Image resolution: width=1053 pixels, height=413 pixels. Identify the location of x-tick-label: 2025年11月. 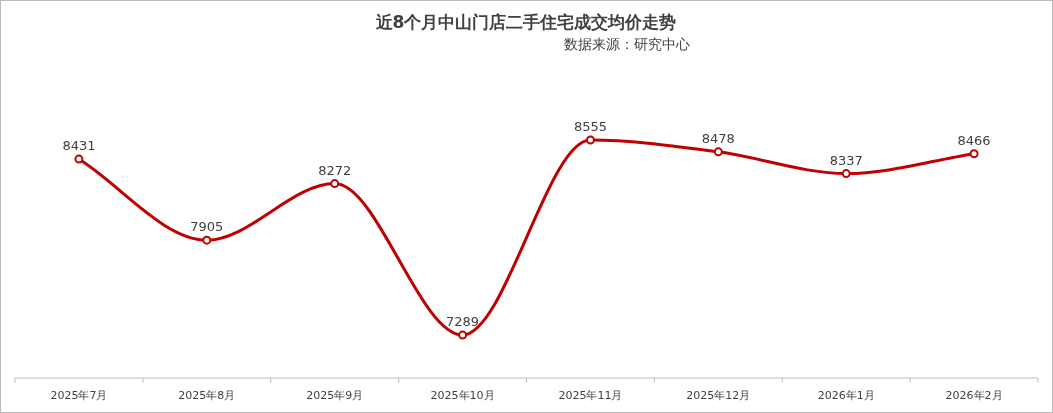
(590, 395).